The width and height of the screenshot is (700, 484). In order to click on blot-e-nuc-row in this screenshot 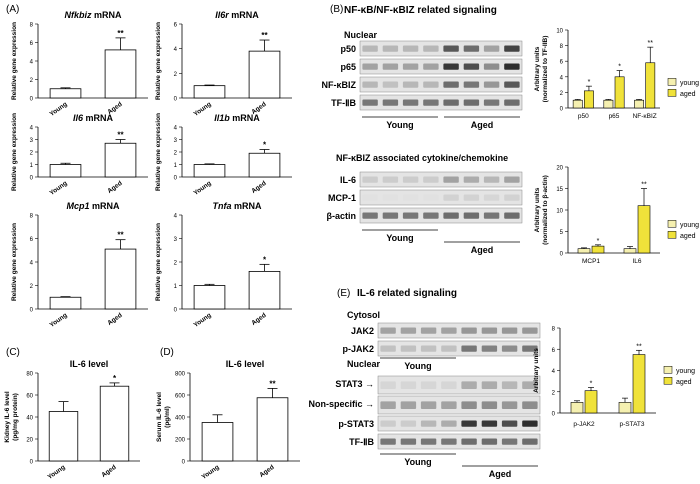, I will do `click(459, 405)`.